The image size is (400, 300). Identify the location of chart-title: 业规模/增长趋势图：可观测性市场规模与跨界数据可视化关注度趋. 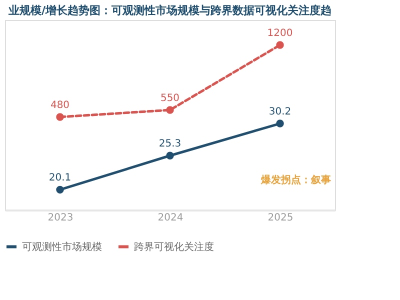
(169, 10).